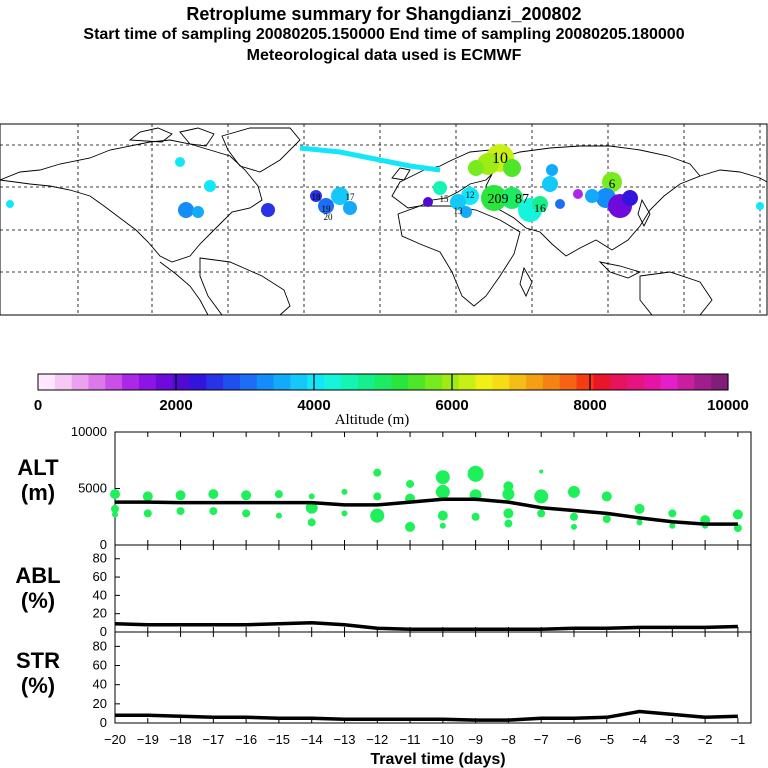  Describe the element at coordinates (100, 558) in the screenshot. I see `abl-tick-label: 80` at that location.